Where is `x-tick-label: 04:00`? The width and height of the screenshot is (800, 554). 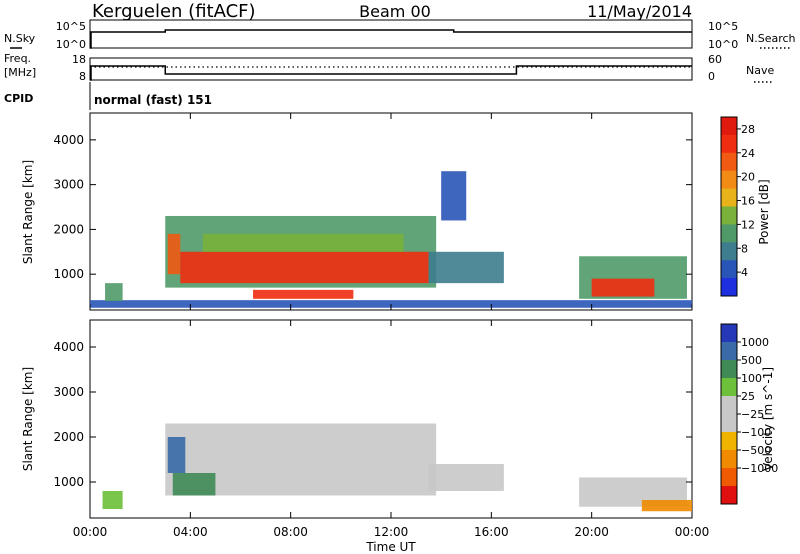
x-tick-label: 04:00 is located at coordinates (190, 532).